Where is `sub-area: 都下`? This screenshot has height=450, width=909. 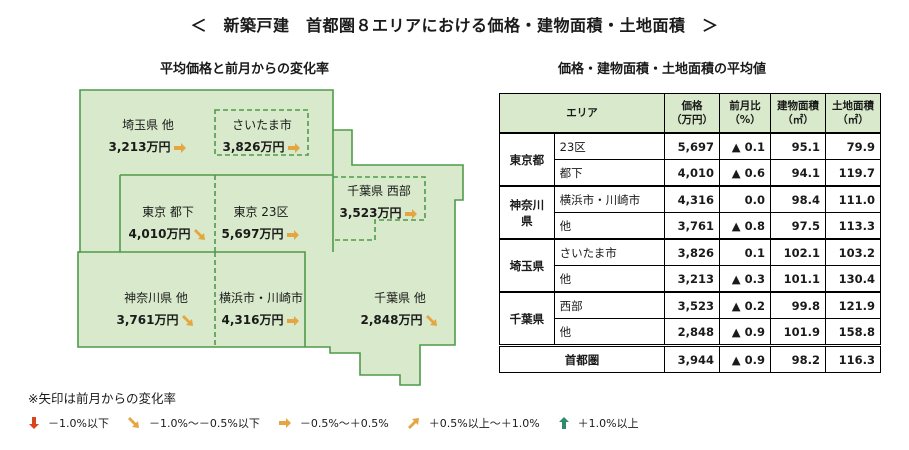
sub-area: 都下 is located at coordinates (609, 173).